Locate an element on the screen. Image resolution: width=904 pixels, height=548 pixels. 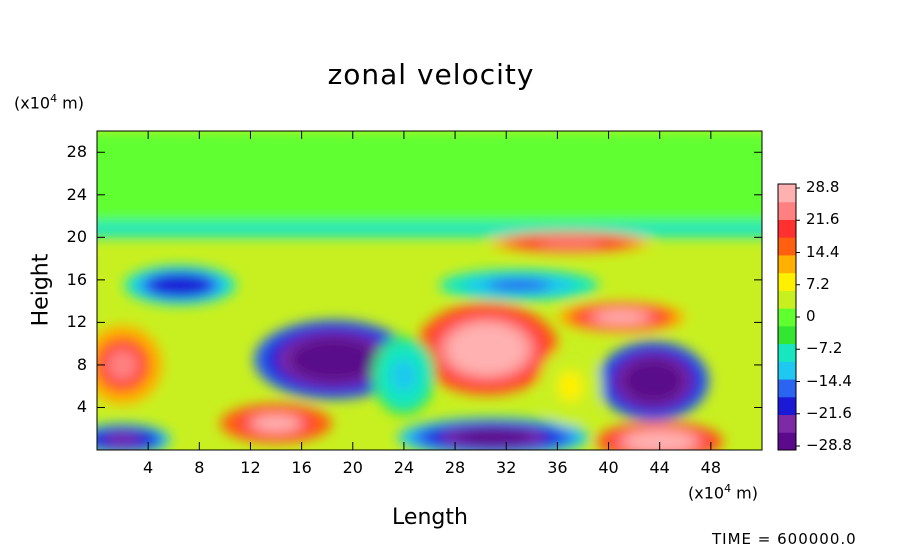
y-axis-unit: (x104 m) is located at coordinates (49, 102).